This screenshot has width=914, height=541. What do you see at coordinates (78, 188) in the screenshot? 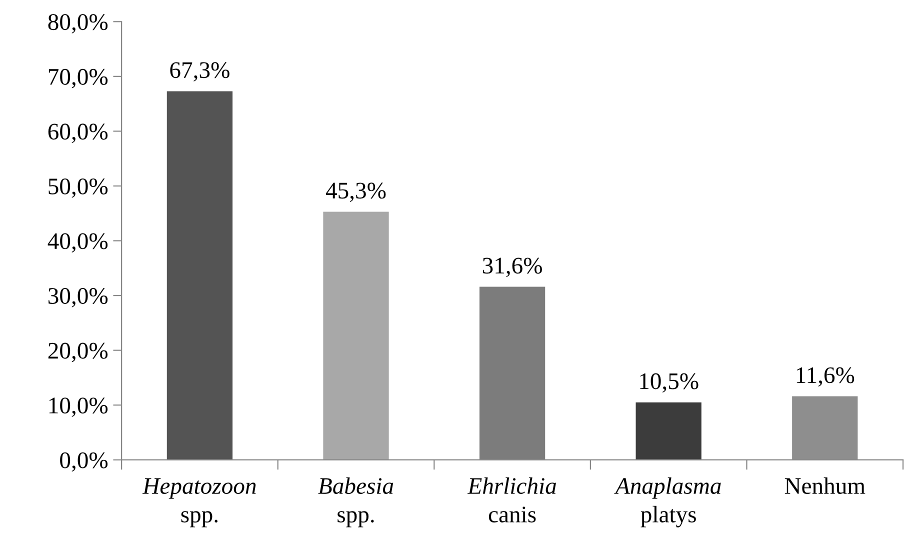
I see `y-tick-label: 50,0%` at bounding box center [78, 188].